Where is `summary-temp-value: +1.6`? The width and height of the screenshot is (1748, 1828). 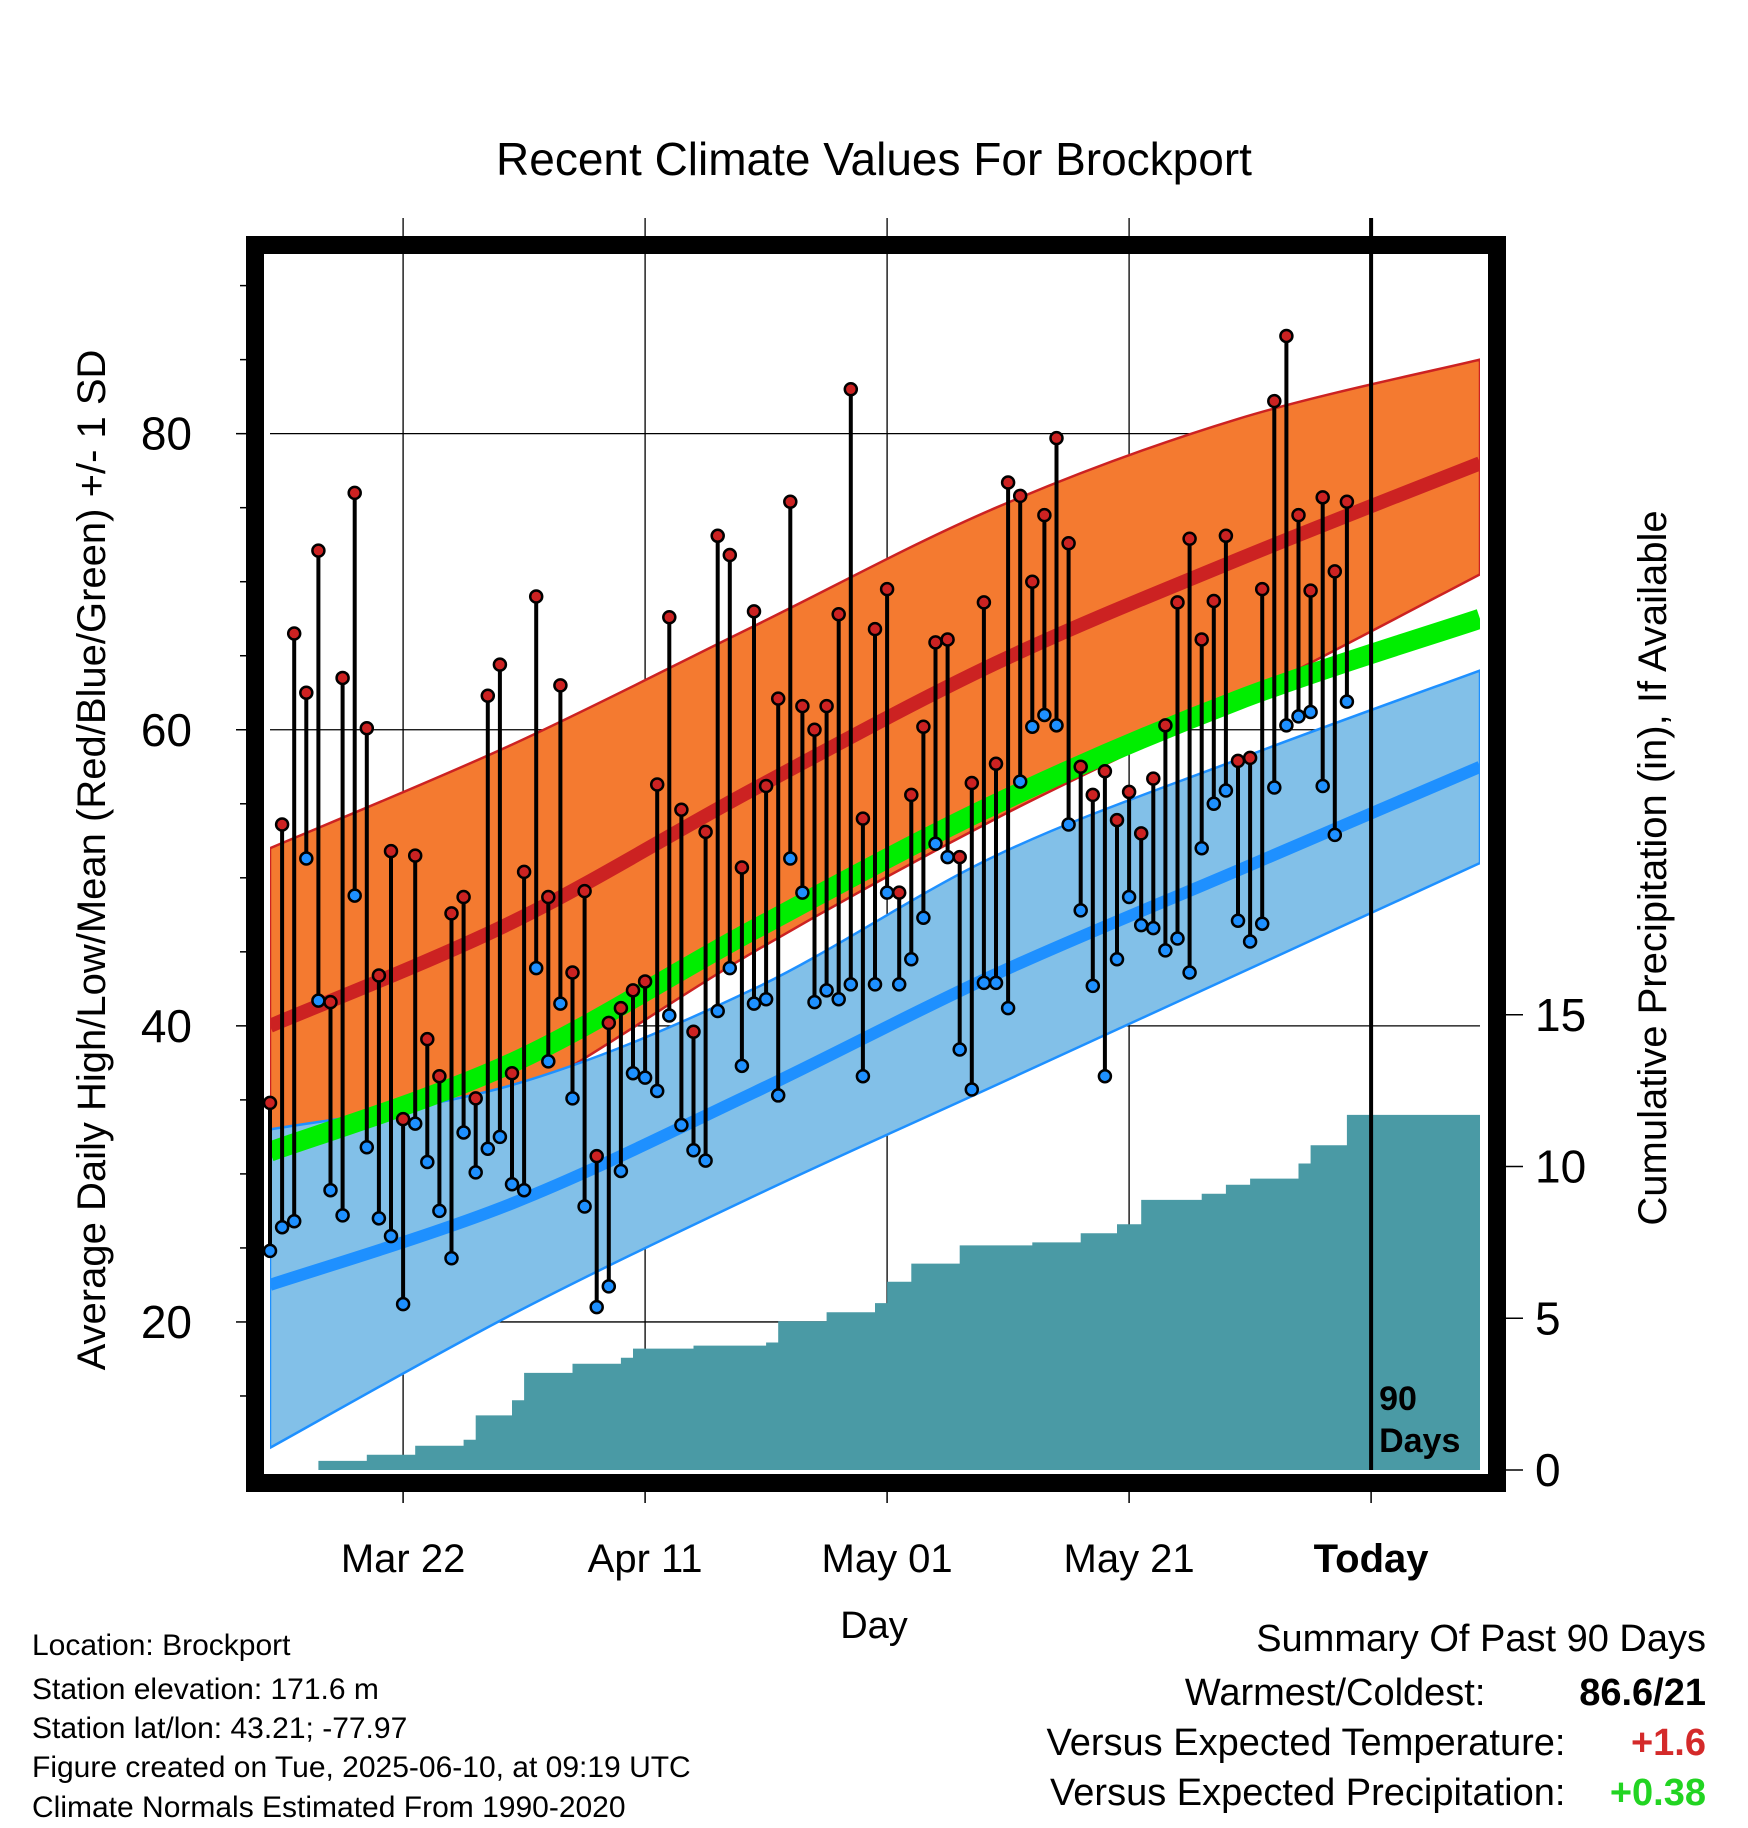
summary-temp-value: +1.6 is located at coordinates (1668, 1743).